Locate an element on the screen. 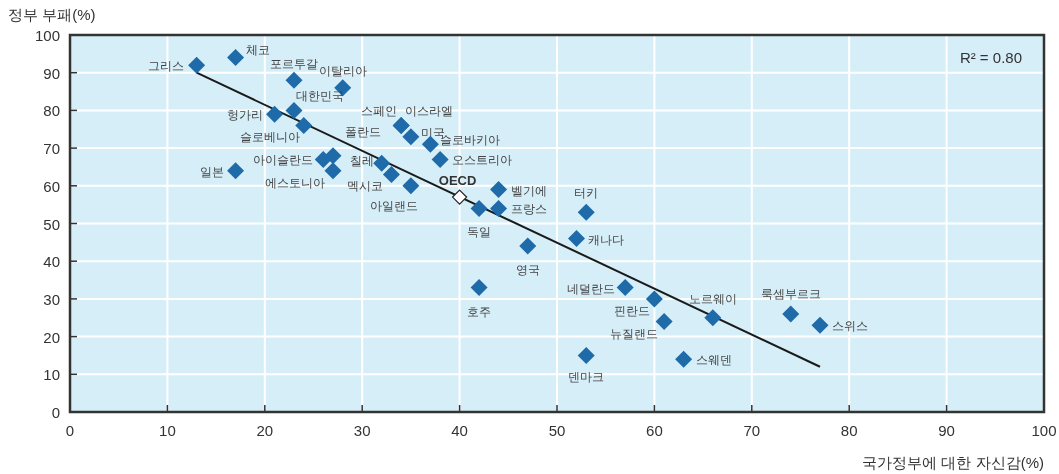 The width and height of the screenshot is (1059, 474). data-label: 체코 is located at coordinates (257, 49).